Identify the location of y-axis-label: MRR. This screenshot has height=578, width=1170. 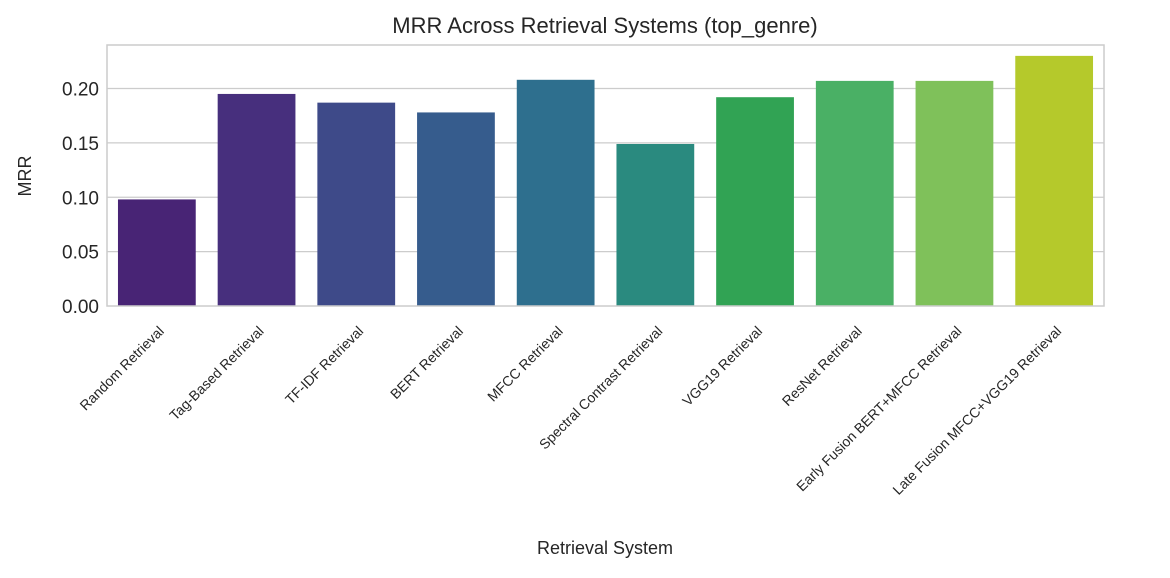
(25, 176).